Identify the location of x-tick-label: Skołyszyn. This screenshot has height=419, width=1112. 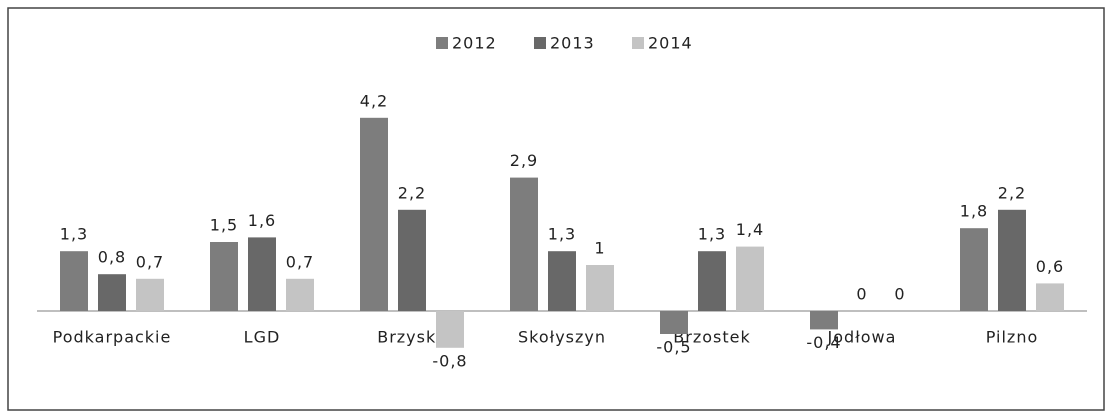
(562, 337).